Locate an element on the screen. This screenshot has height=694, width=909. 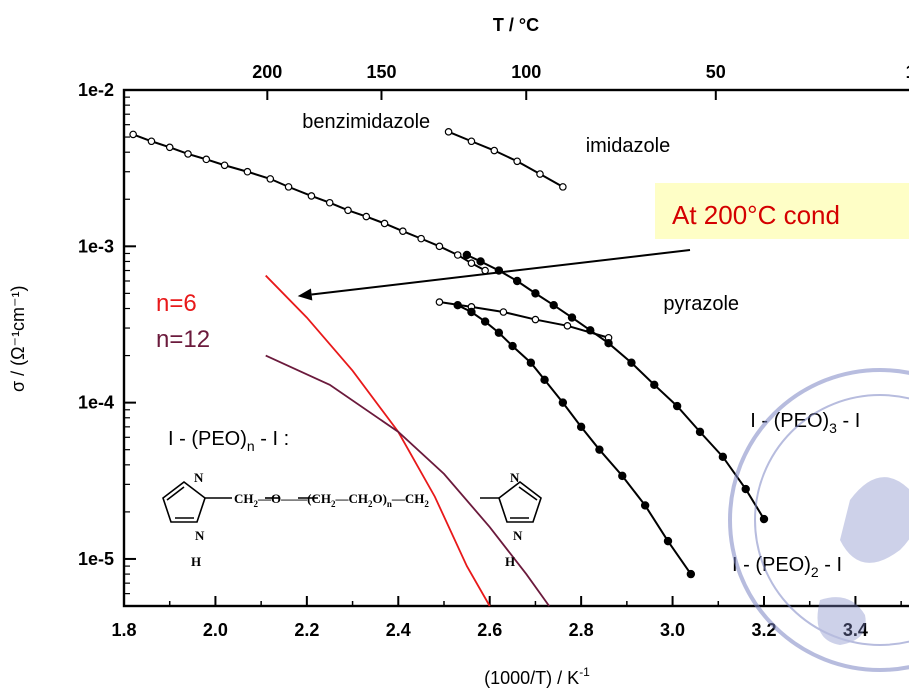
y-tick-label-3: 1e-5 is located at coordinates (96, 559).